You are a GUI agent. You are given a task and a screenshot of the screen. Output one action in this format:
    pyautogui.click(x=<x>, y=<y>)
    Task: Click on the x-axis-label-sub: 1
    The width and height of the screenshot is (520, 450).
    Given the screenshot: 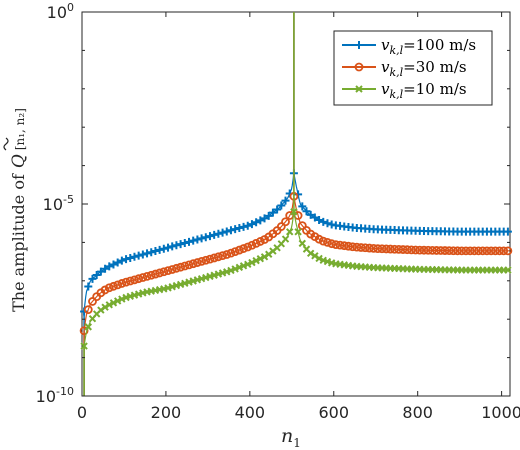 What is the action you would take?
    pyautogui.click(x=297, y=443)
    